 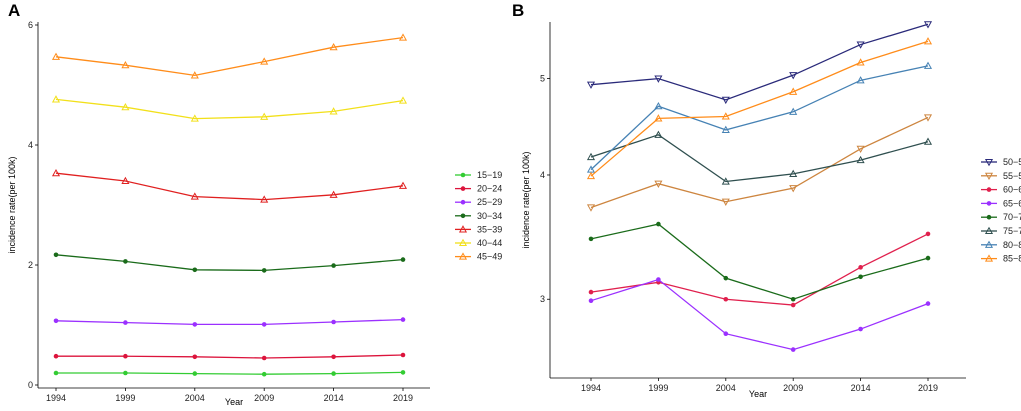 What do you see at coordinates (489, 243) in the screenshot?
I see `legend-label-40-44: 40−44` at bounding box center [489, 243].